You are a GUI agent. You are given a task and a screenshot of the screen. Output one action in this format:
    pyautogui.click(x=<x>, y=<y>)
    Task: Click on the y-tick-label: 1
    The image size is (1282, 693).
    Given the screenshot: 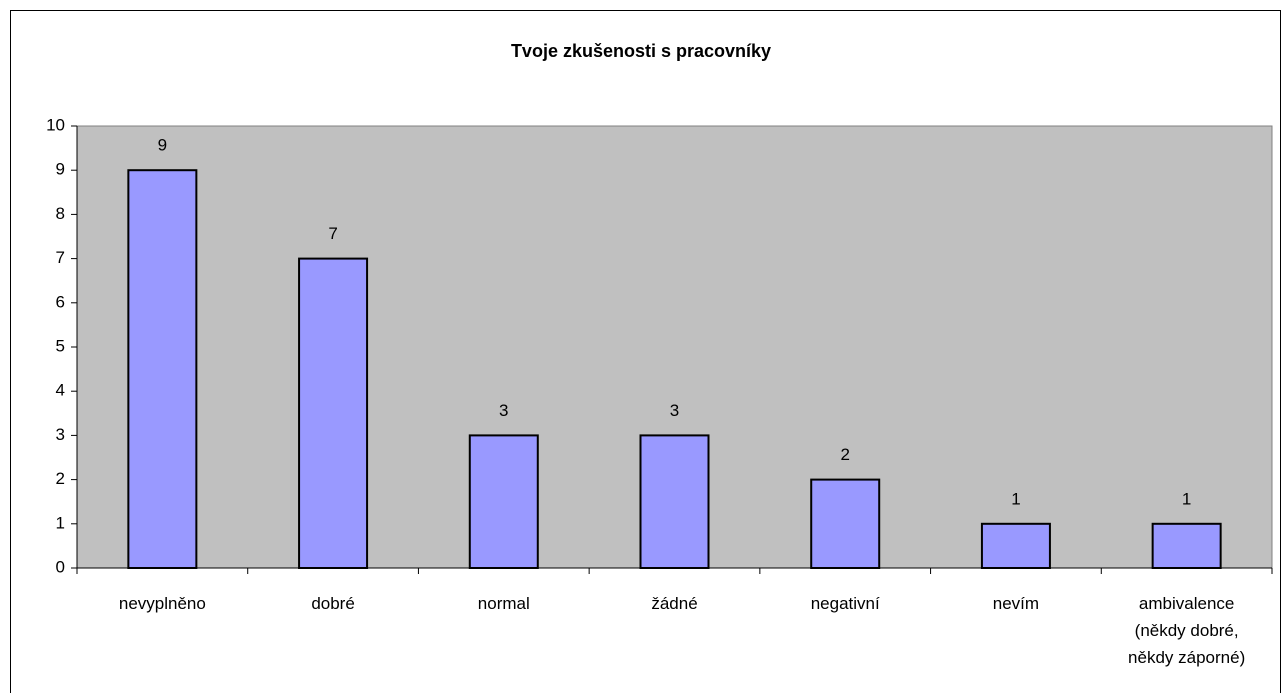 What is the action you would take?
    pyautogui.click(x=60, y=522)
    